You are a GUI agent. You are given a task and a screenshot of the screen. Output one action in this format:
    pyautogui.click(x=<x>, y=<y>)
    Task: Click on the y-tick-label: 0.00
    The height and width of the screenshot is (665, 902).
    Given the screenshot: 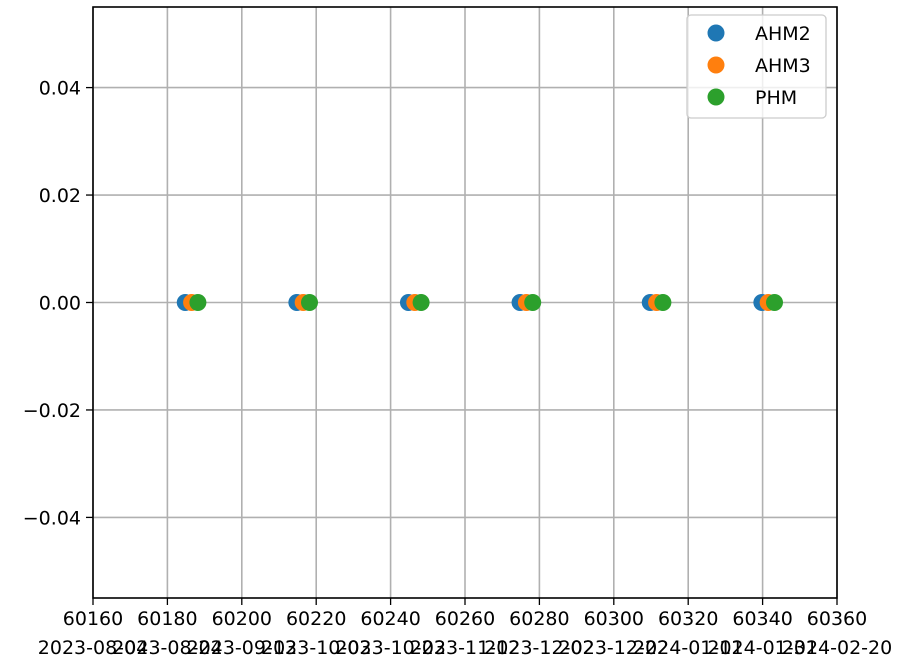 What is the action you would take?
    pyautogui.click(x=60, y=304)
    